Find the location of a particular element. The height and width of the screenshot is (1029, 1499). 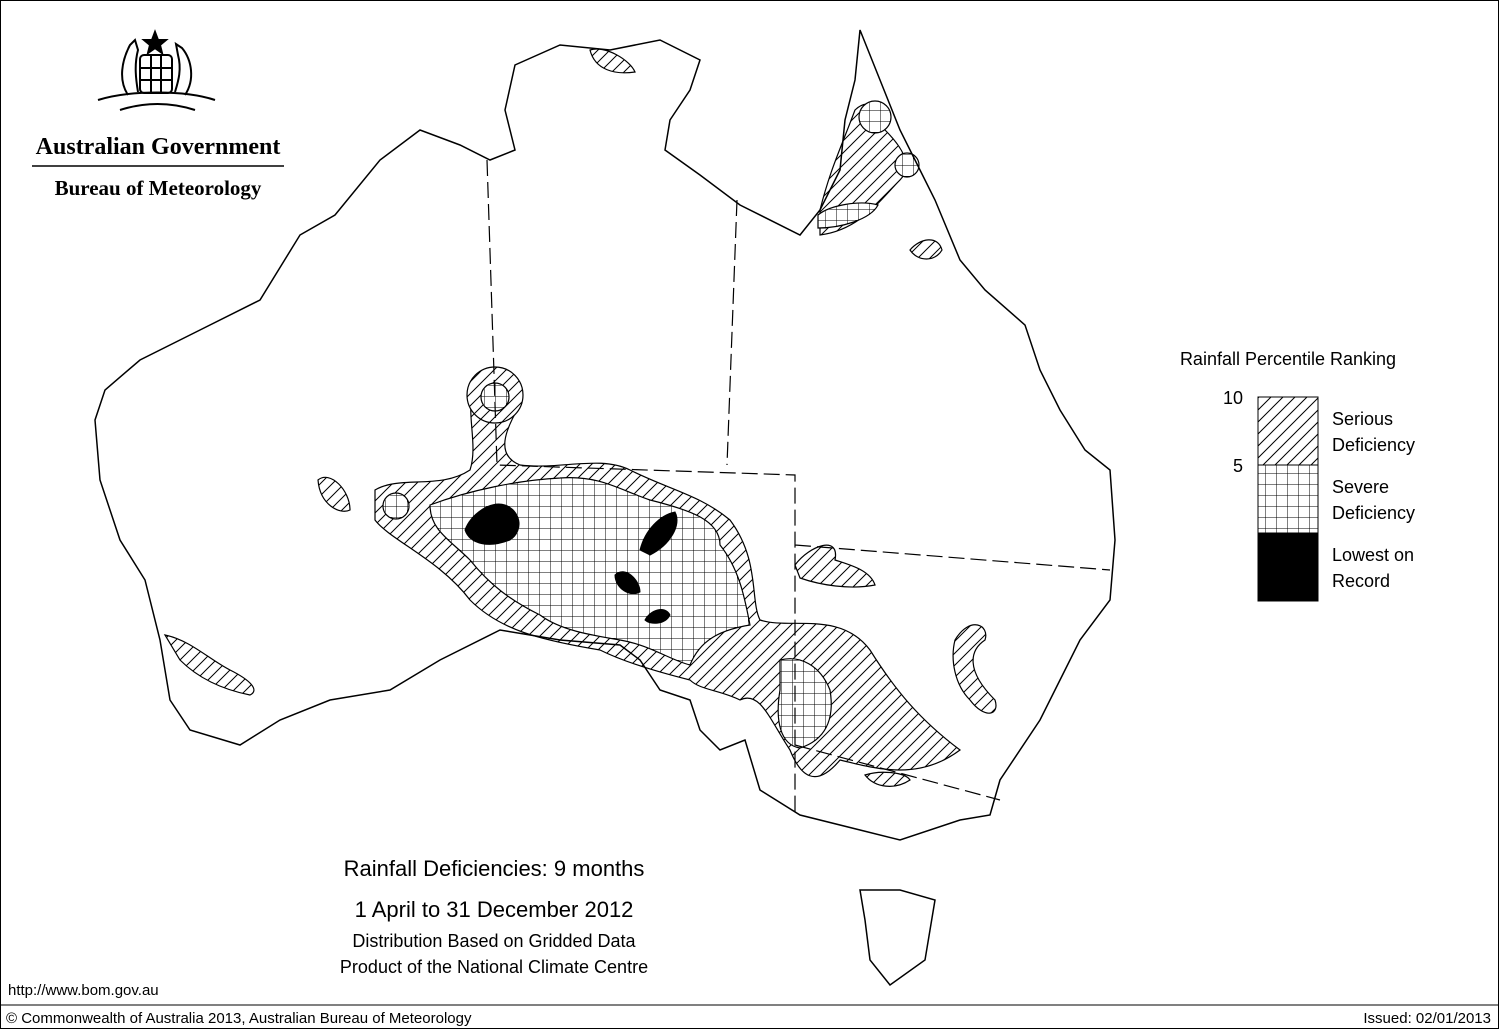

legend-tick: 10 is located at coordinates (1233, 398).